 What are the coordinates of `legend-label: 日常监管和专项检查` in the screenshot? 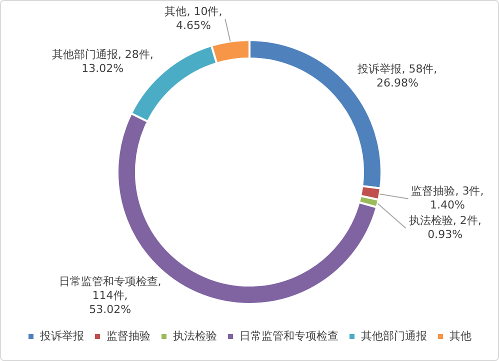 It's located at (289, 335).